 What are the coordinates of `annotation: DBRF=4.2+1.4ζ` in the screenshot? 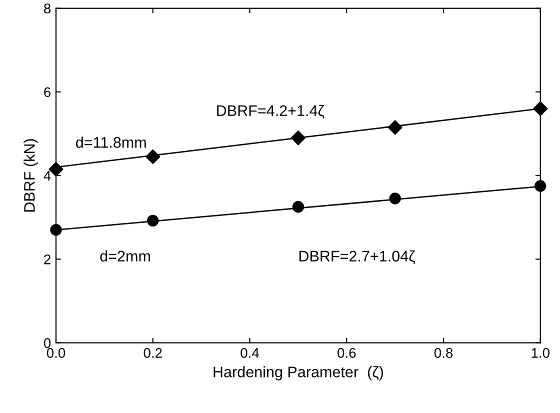 It's located at (270, 111).